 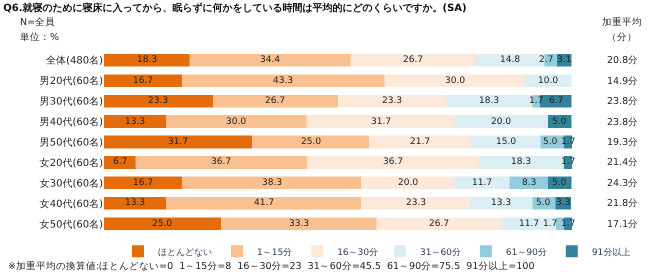 What do you see at coordinates (622, 183) in the screenshot?
I see `text: 24.3分` at bounding box center [622, 183].